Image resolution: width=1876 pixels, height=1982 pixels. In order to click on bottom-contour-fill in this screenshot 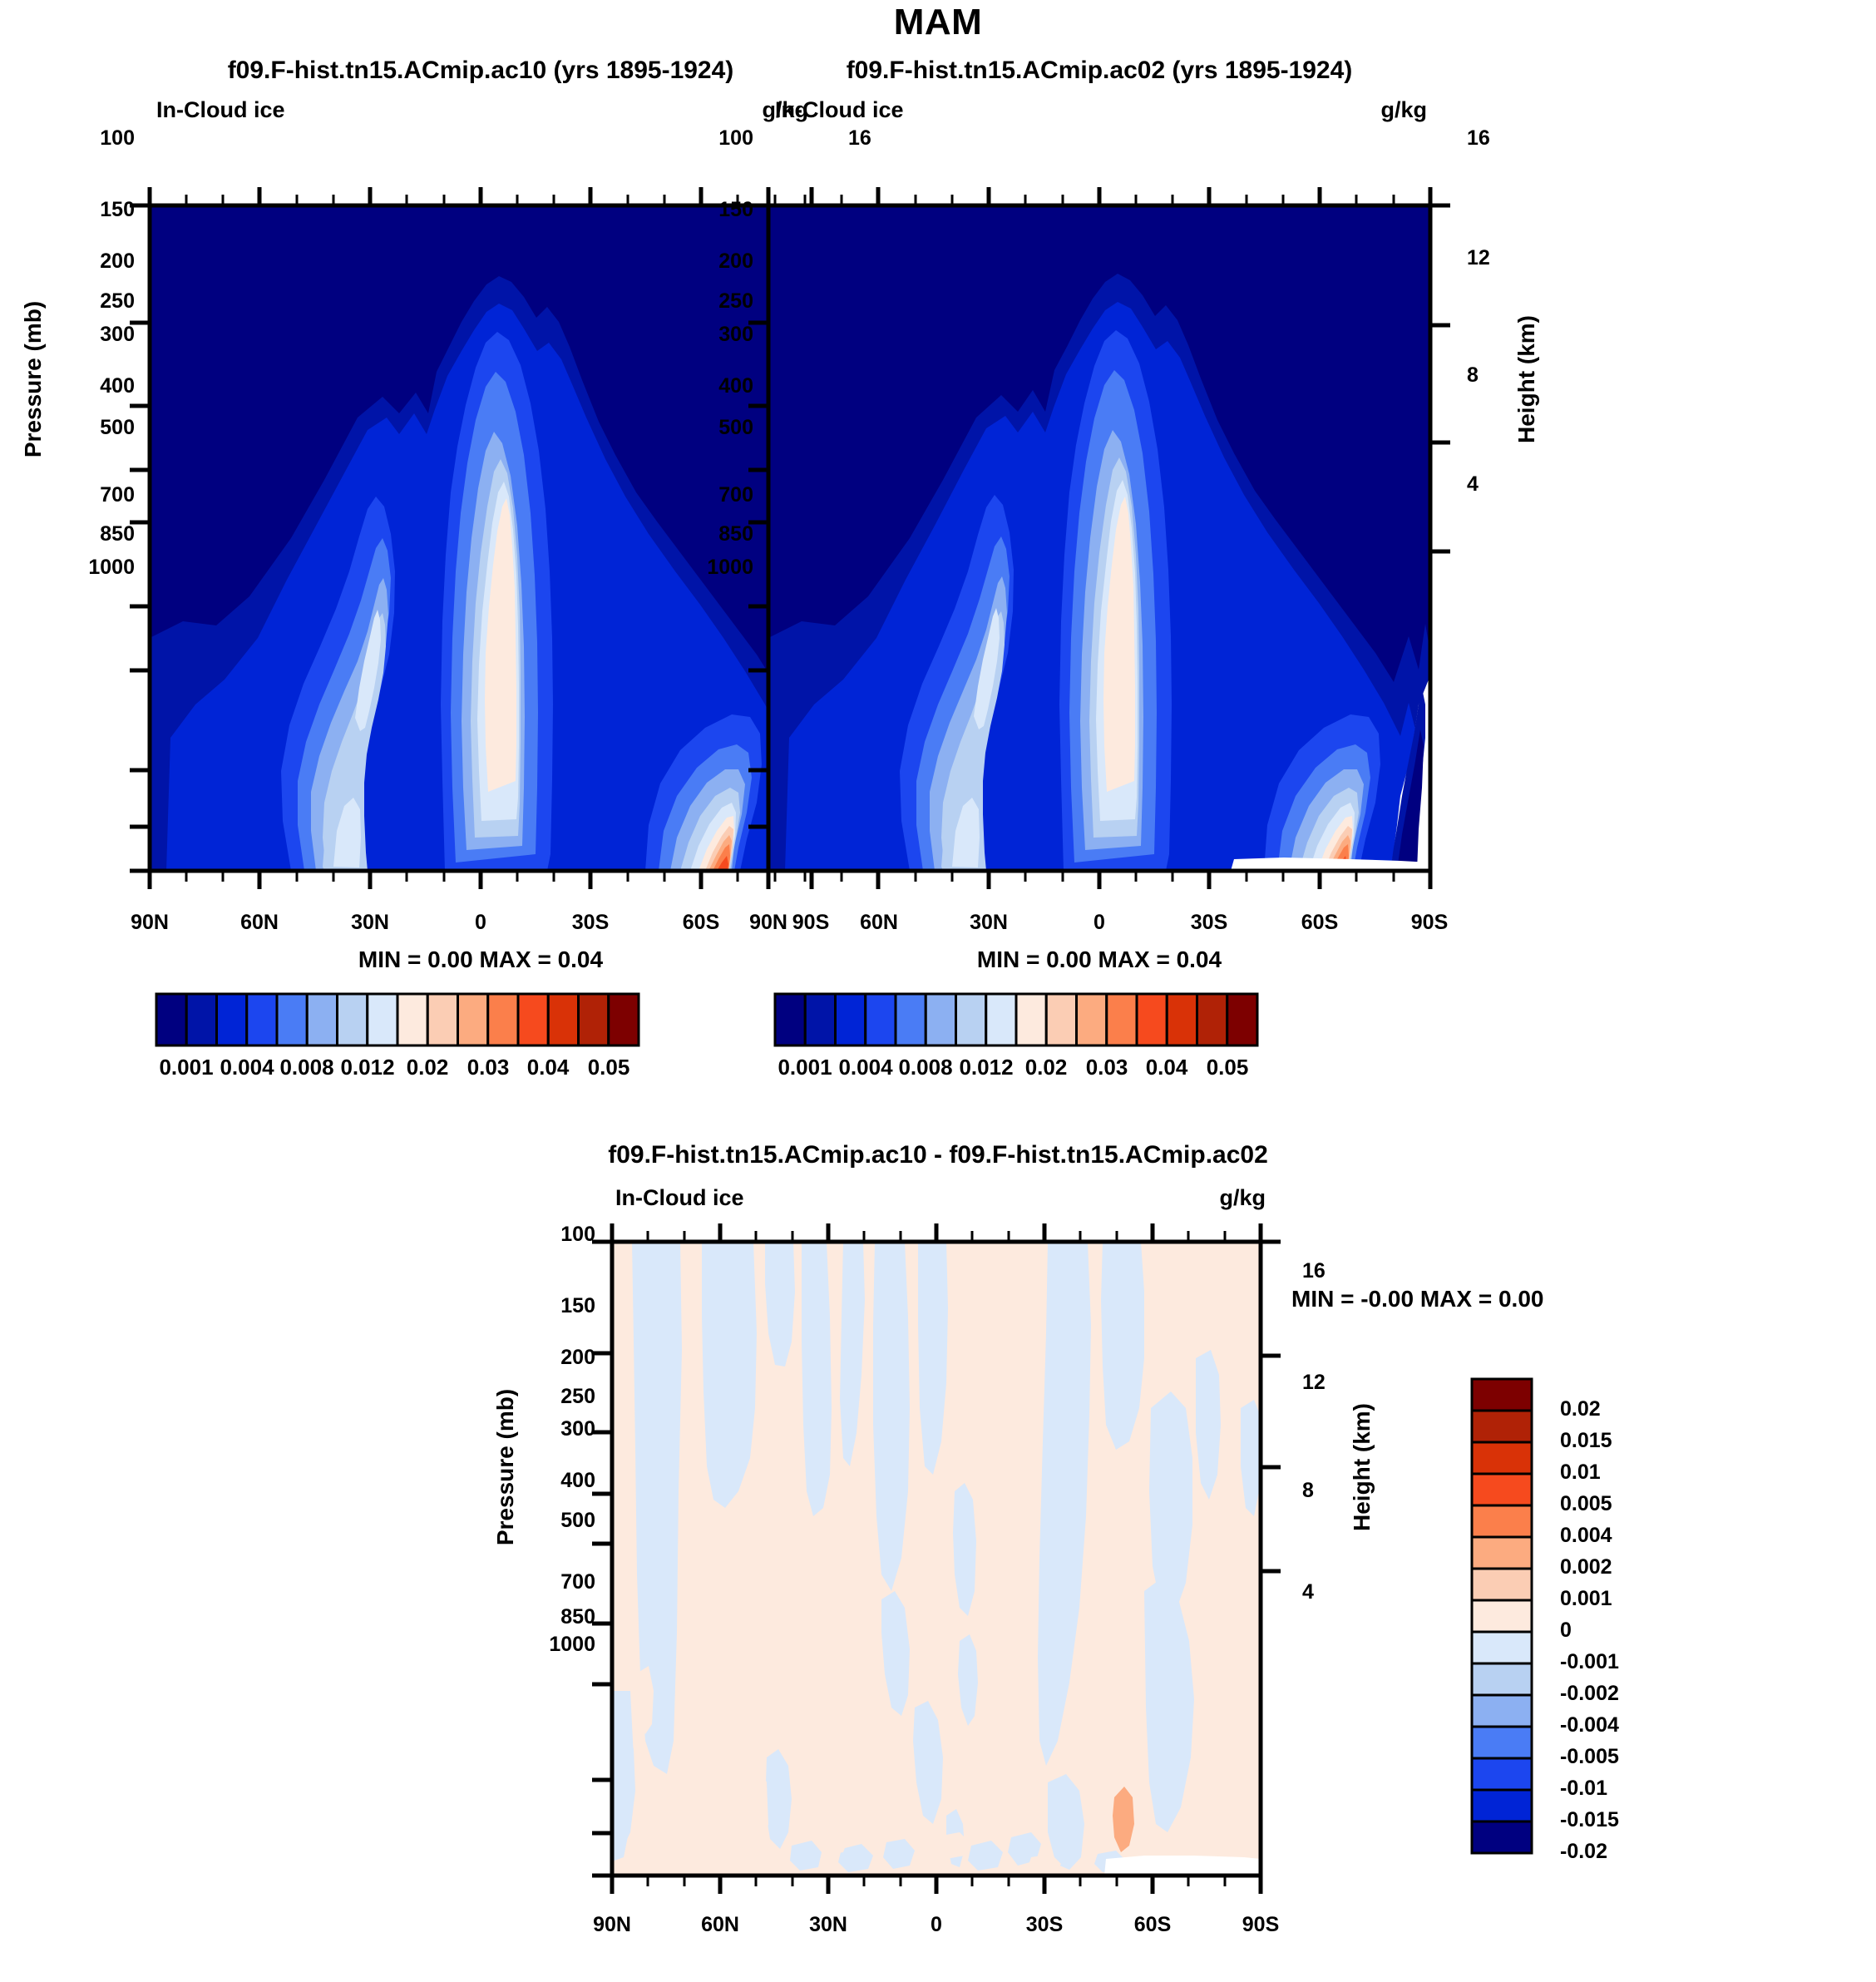, I will do `click(937, 1559)`.